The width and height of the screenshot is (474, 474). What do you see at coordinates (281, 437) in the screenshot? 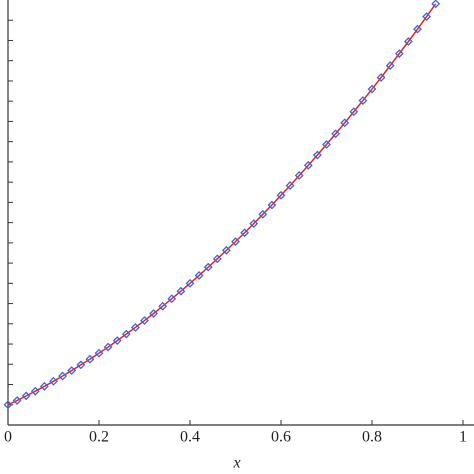
I see `x-tick-label: 0.6` at bounding box center [281, 437].